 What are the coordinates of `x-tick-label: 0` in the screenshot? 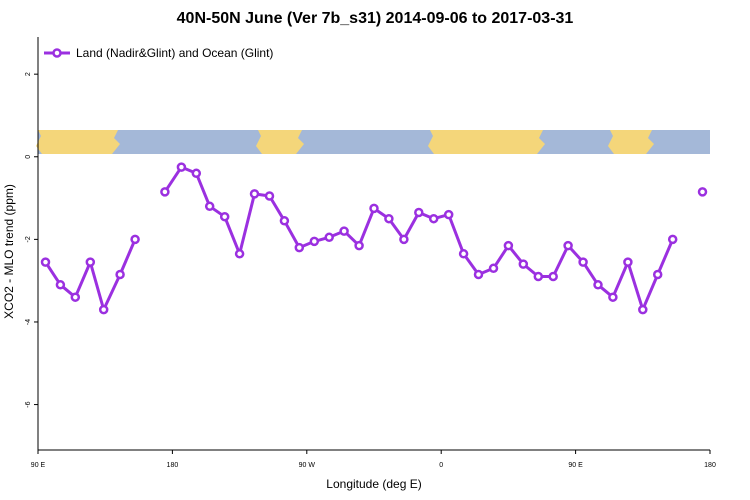 It's located at (441, 465).